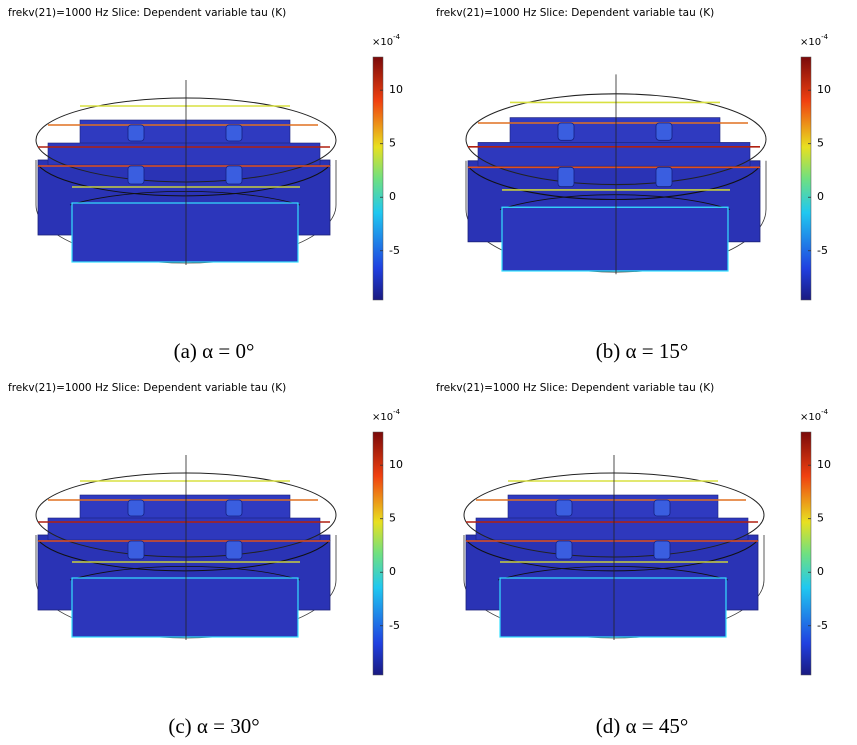  Describe the element at coordinates (642, 351) in the screenshot. I see `caption: (b) α = 15°` at that location.